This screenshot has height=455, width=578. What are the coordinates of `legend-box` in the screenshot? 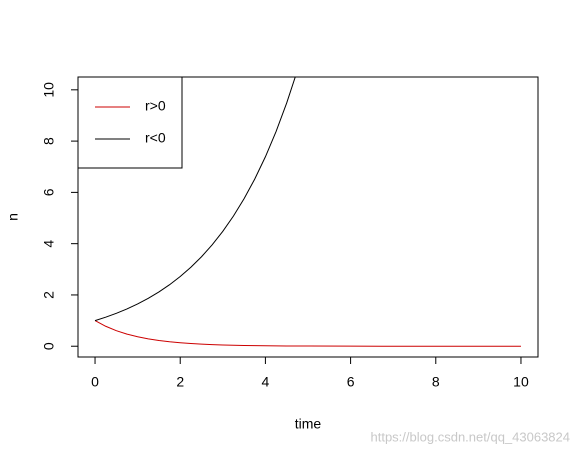 It's located at (130, 122).